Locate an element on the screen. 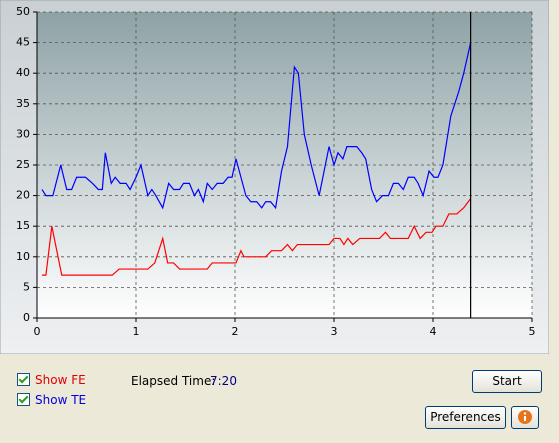 The width and height of the screenshot is (559, 443). y-tick-label: 30 is located at coordinates (23, 133).